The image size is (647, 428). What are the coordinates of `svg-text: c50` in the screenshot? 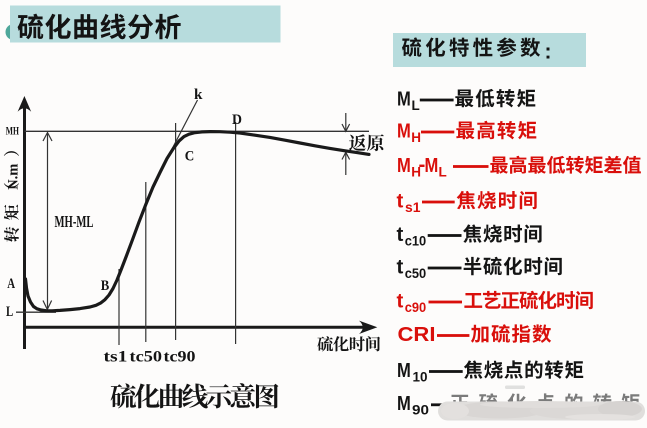 It's located at (416, 273).